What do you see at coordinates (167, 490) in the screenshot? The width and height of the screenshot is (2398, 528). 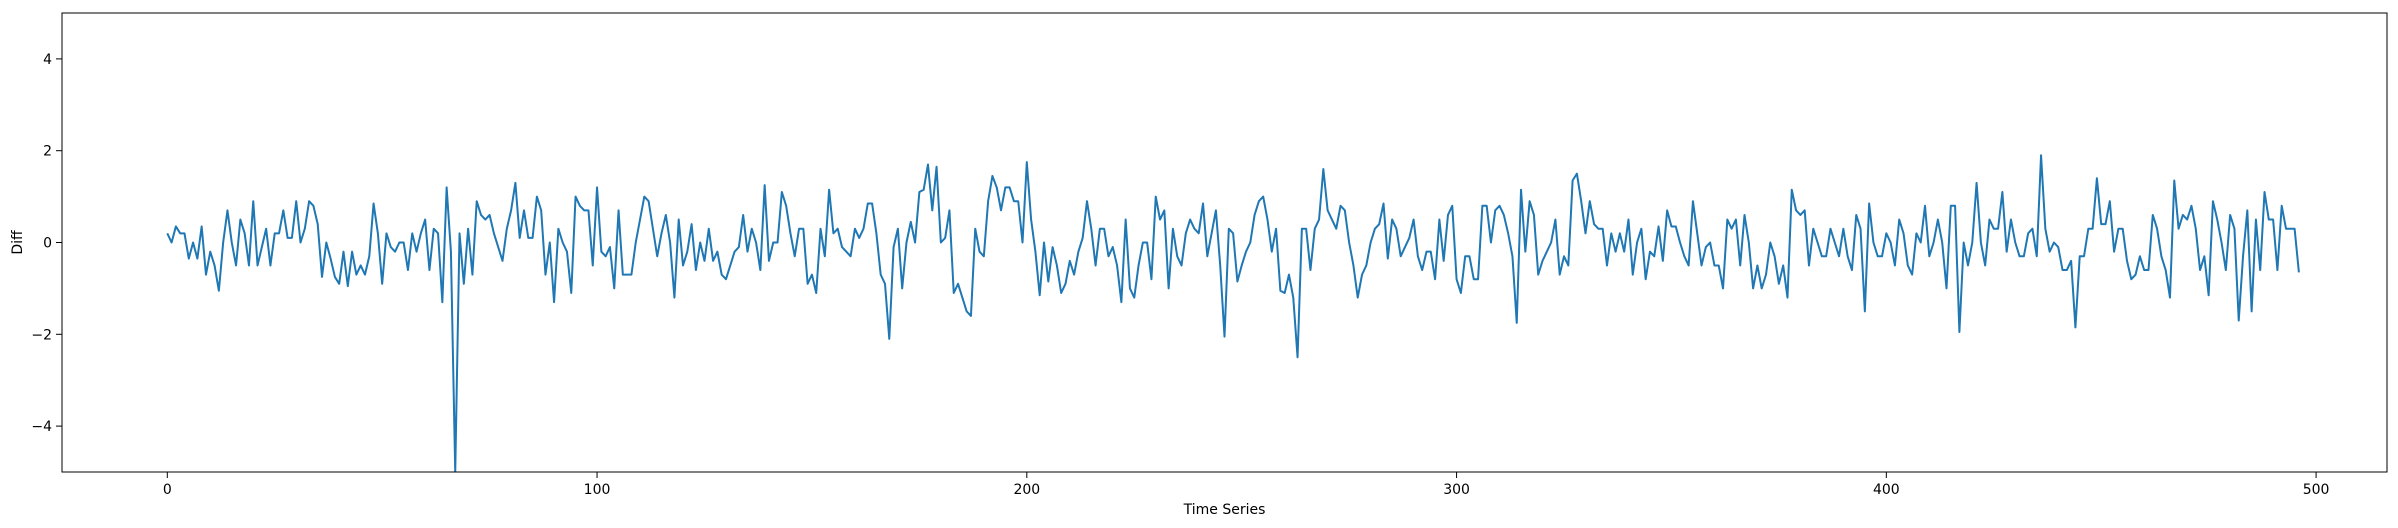 I see `x-tick-label: 0` at bounding box center [167, 490].